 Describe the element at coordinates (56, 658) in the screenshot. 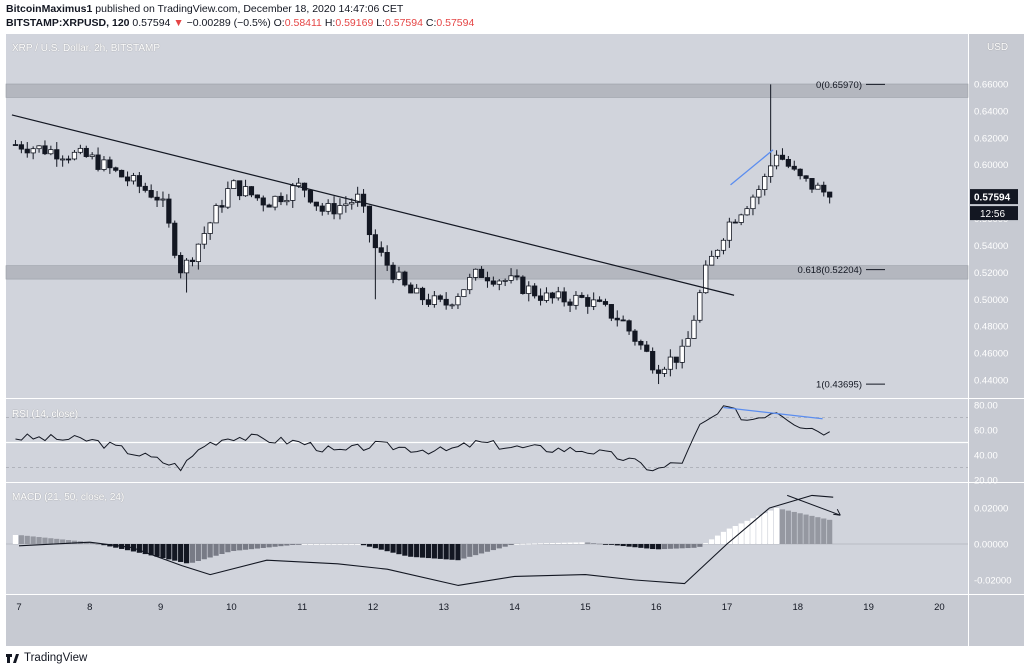

I see `tradingview-brand: TradingView` at that location.